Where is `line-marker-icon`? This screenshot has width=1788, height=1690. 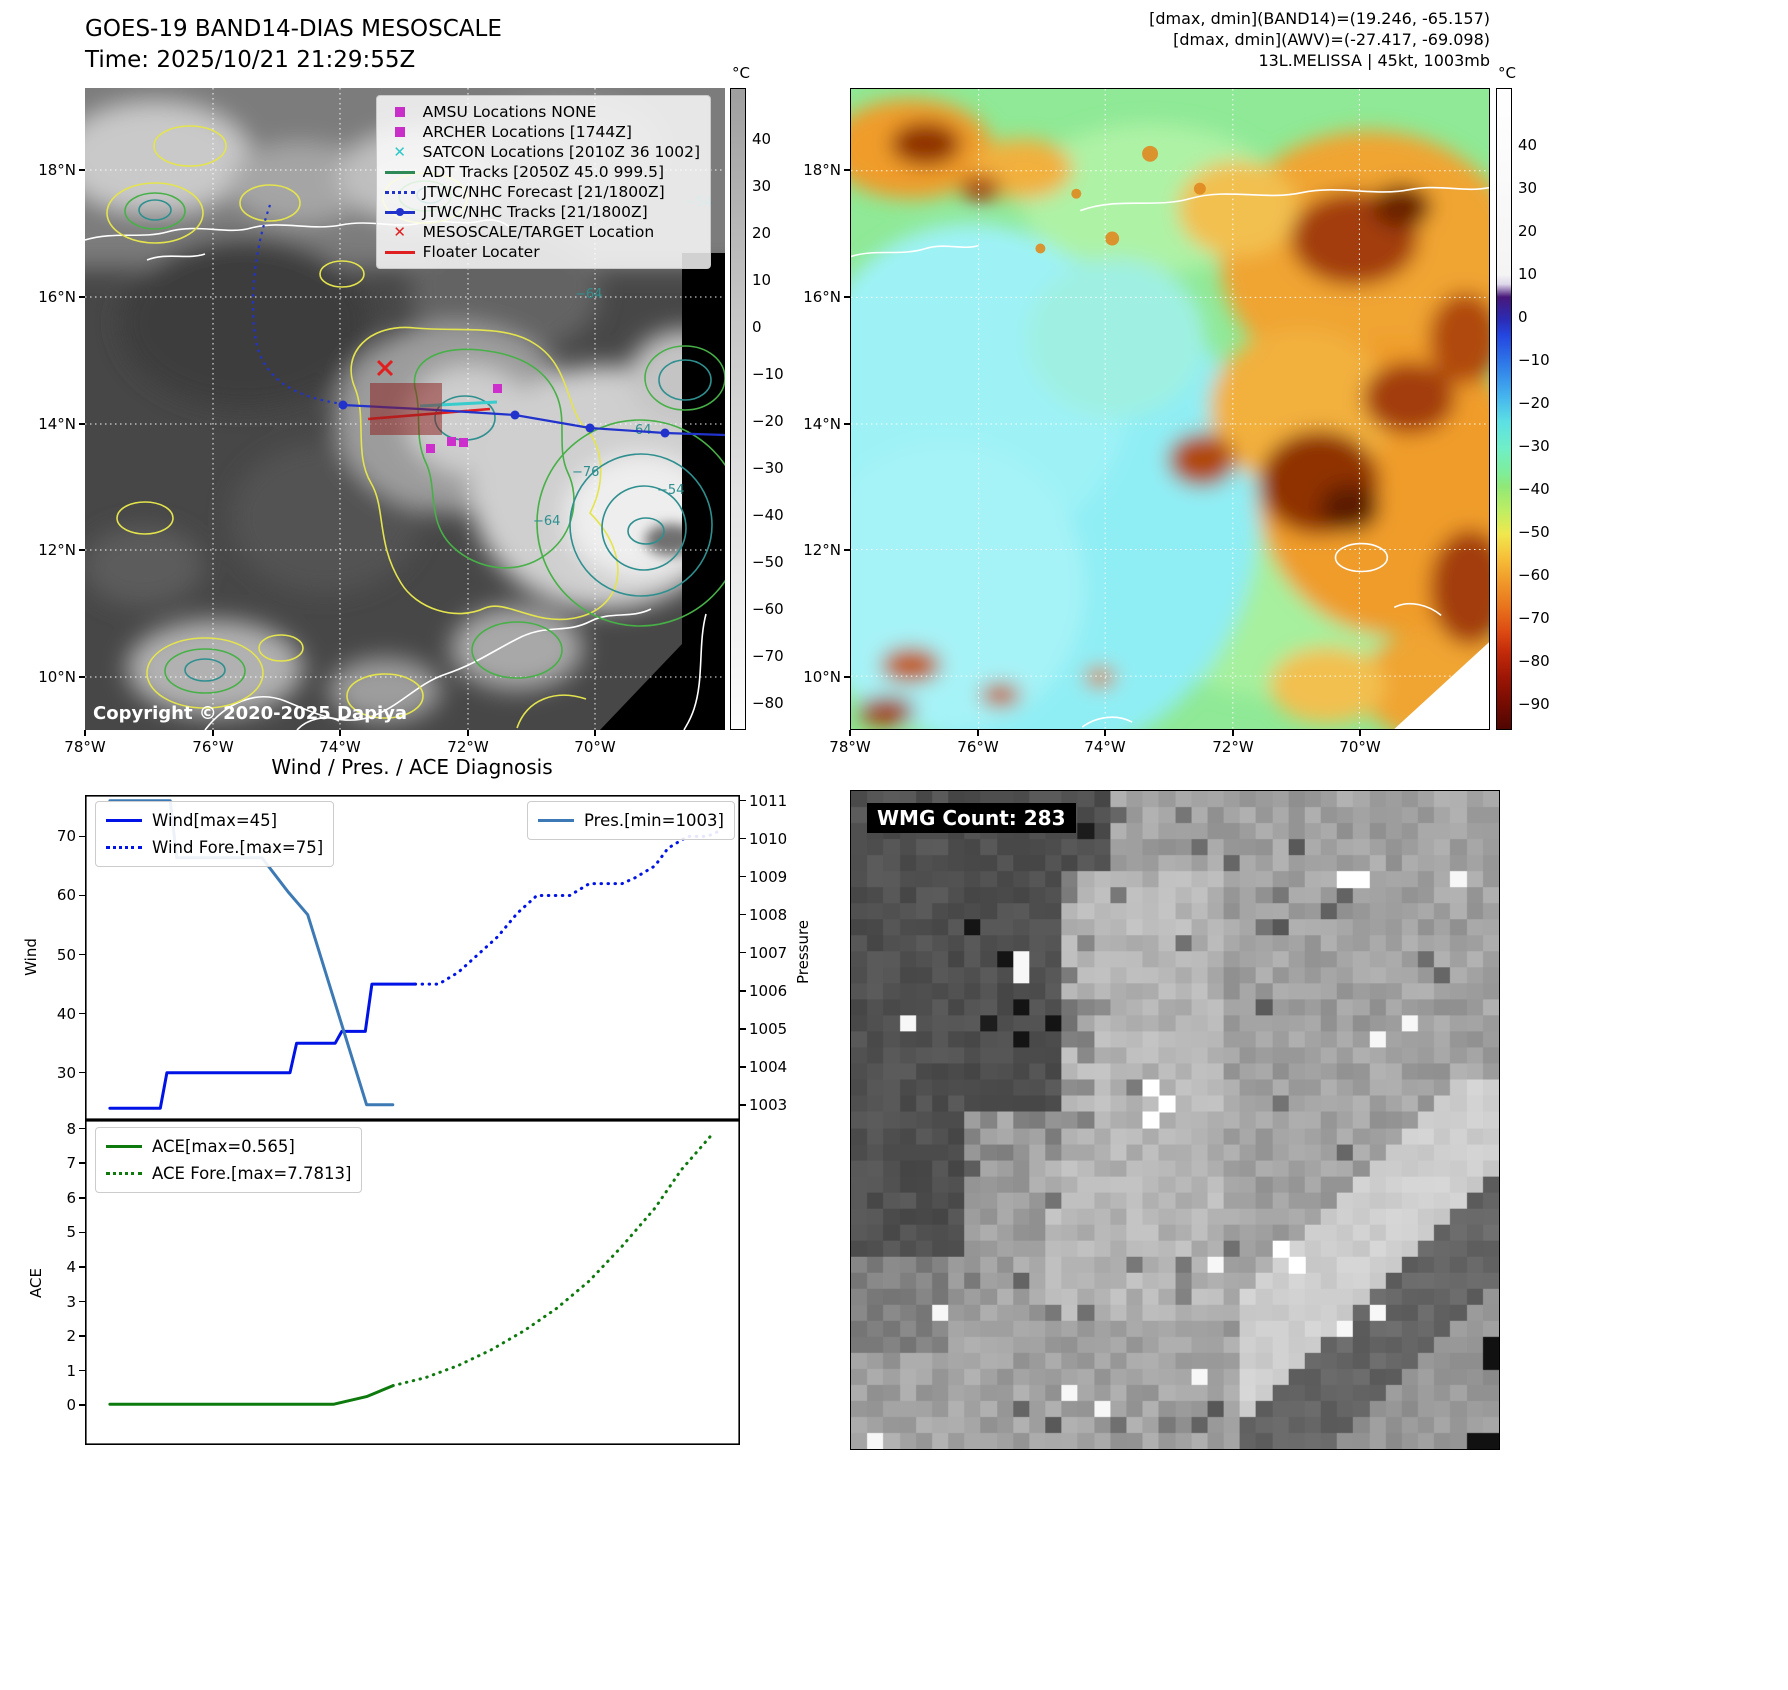 line-marker-icon is located at coordinates (399, 252).